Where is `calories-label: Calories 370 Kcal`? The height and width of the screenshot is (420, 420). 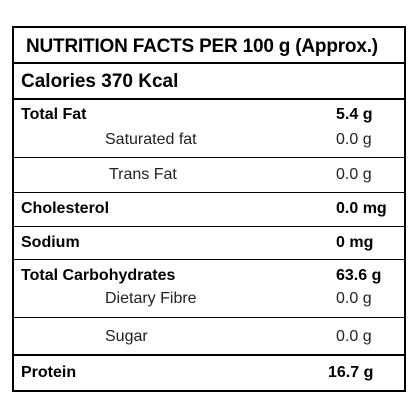
calories-label: Calories 370 Kcal is located at coordinates (100, 81).